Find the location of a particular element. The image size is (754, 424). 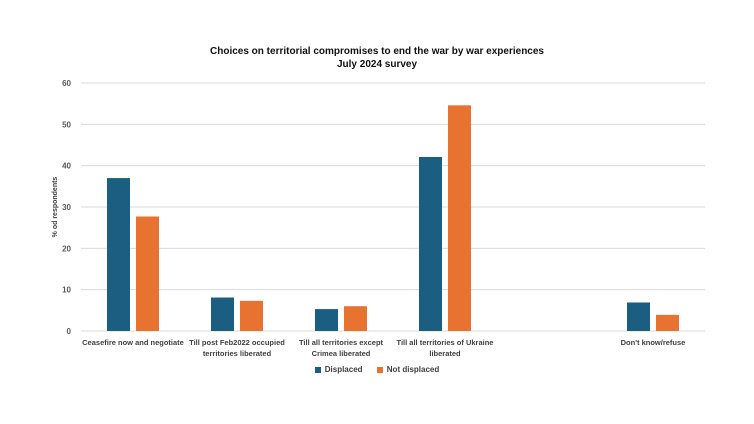

legend-label: Displaced is located at coordinates (343, 369).